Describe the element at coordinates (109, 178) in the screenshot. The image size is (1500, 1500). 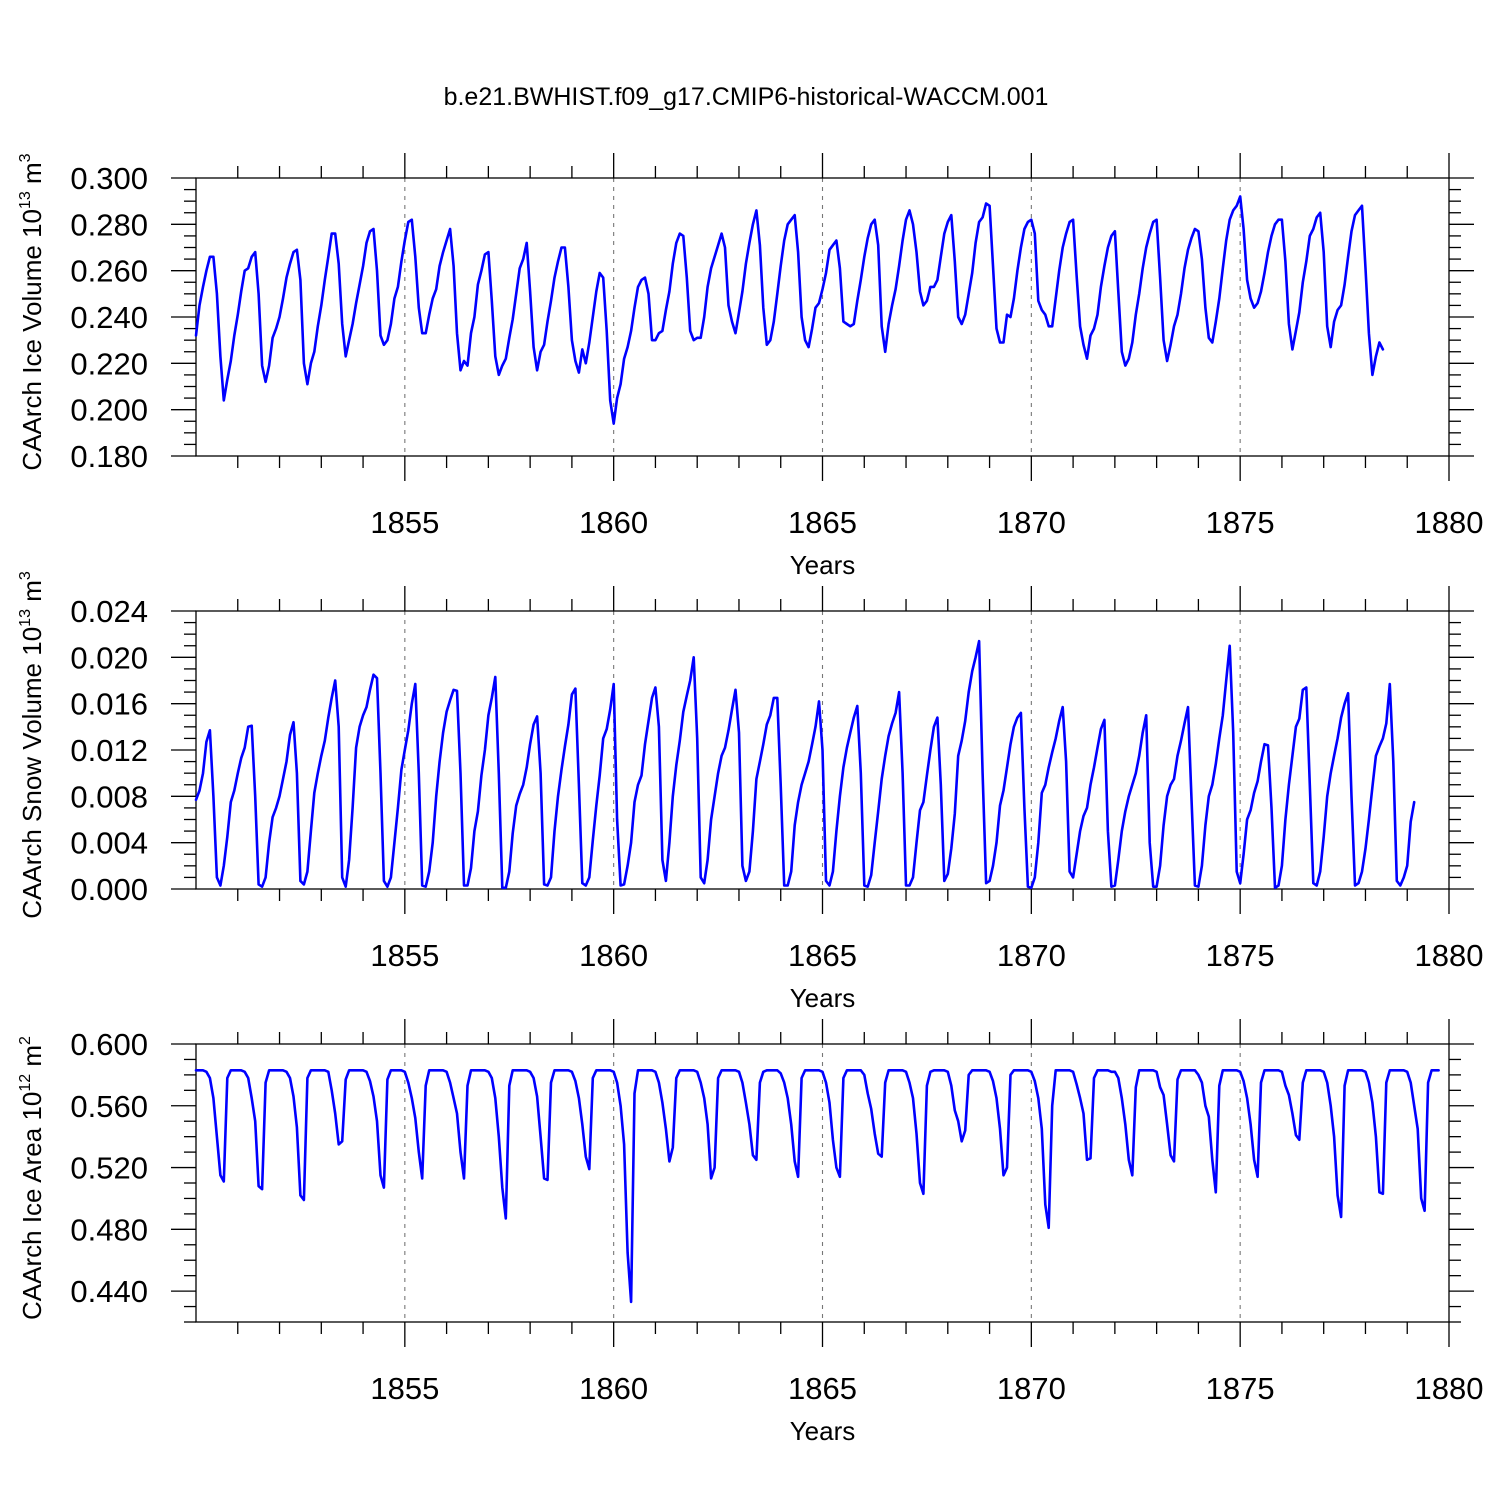
I see `y-tick-label: 0.300` at that location.